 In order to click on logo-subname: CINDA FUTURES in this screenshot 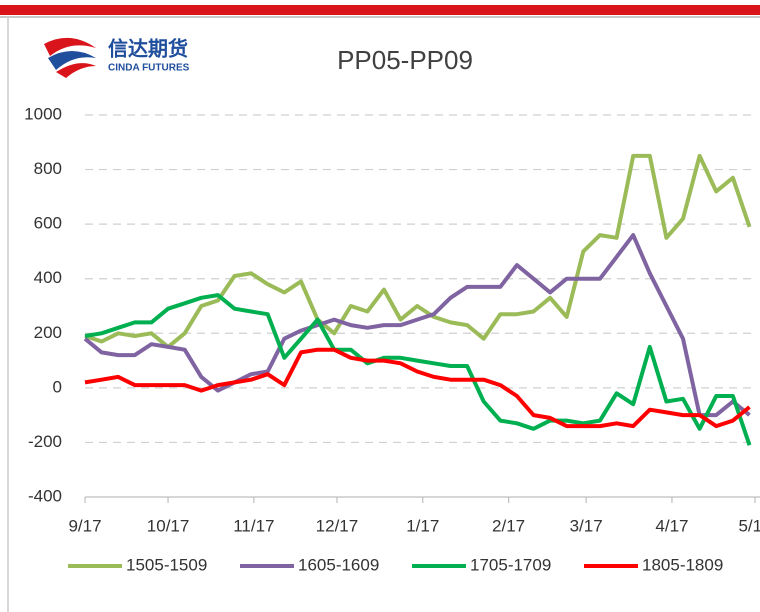, I will do `click(149, 68)`.